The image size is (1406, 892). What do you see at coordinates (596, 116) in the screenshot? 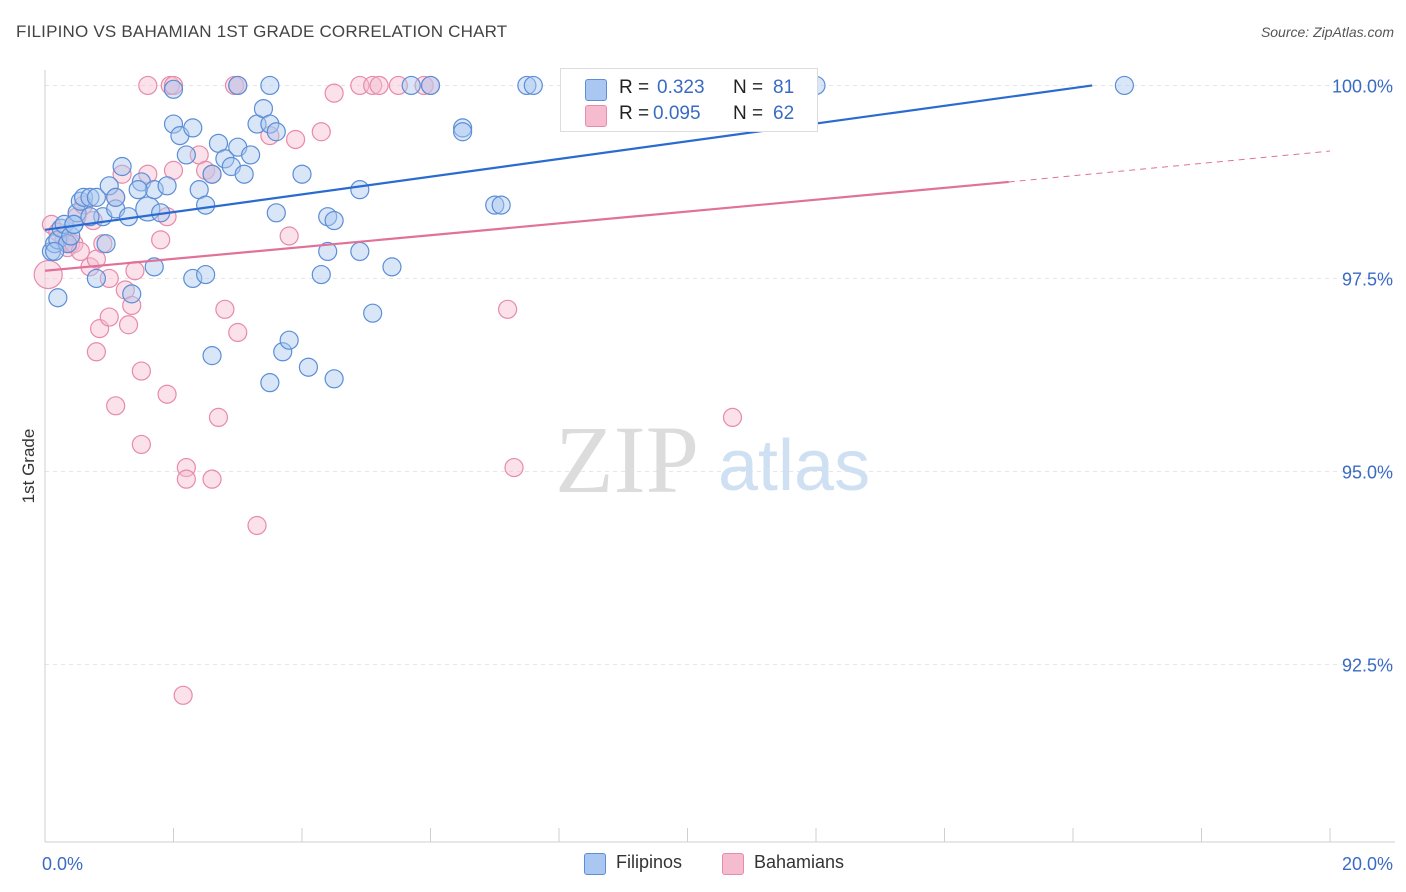
I see `bahamians-swatch` at bounding box center [596, 116].